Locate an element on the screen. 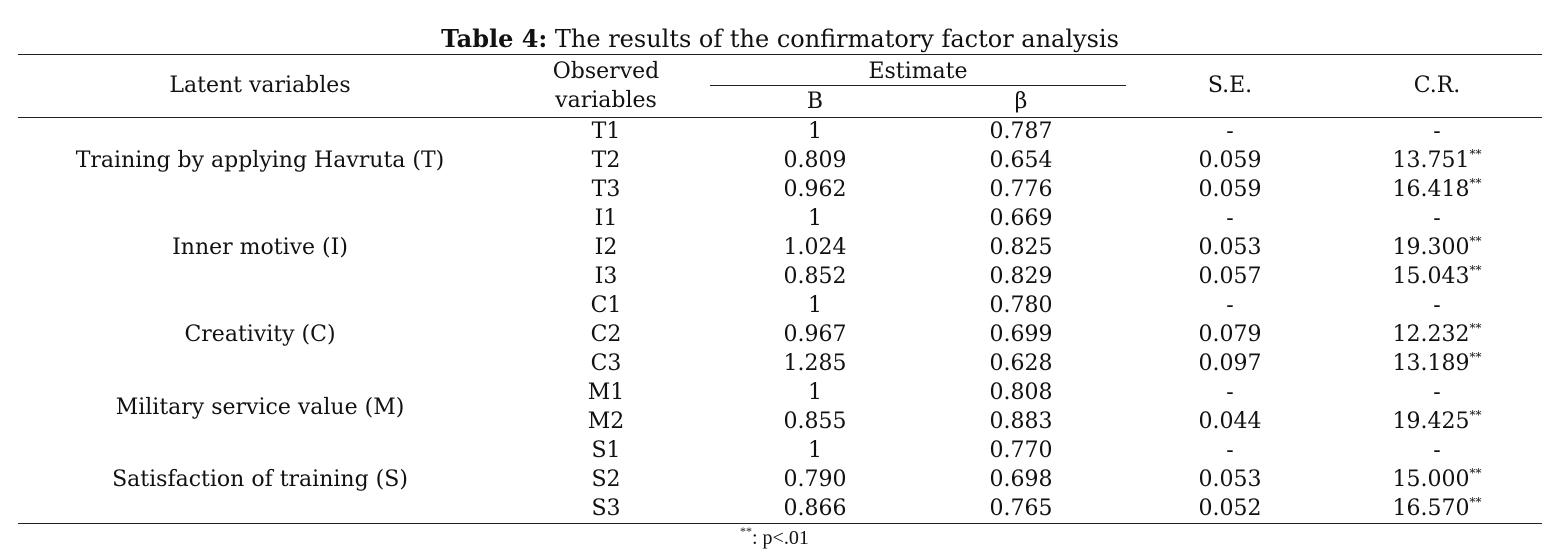  header-observed-line1: Observed is located at coordinates (606, 71).